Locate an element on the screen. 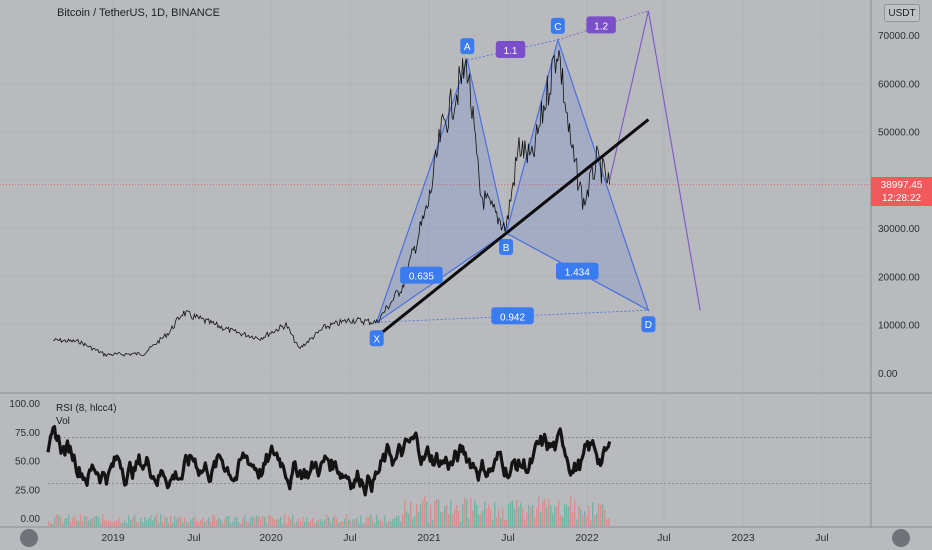 The image size is (932, 550). ratio-label: 1.2 is located at coordinates (601, 26).